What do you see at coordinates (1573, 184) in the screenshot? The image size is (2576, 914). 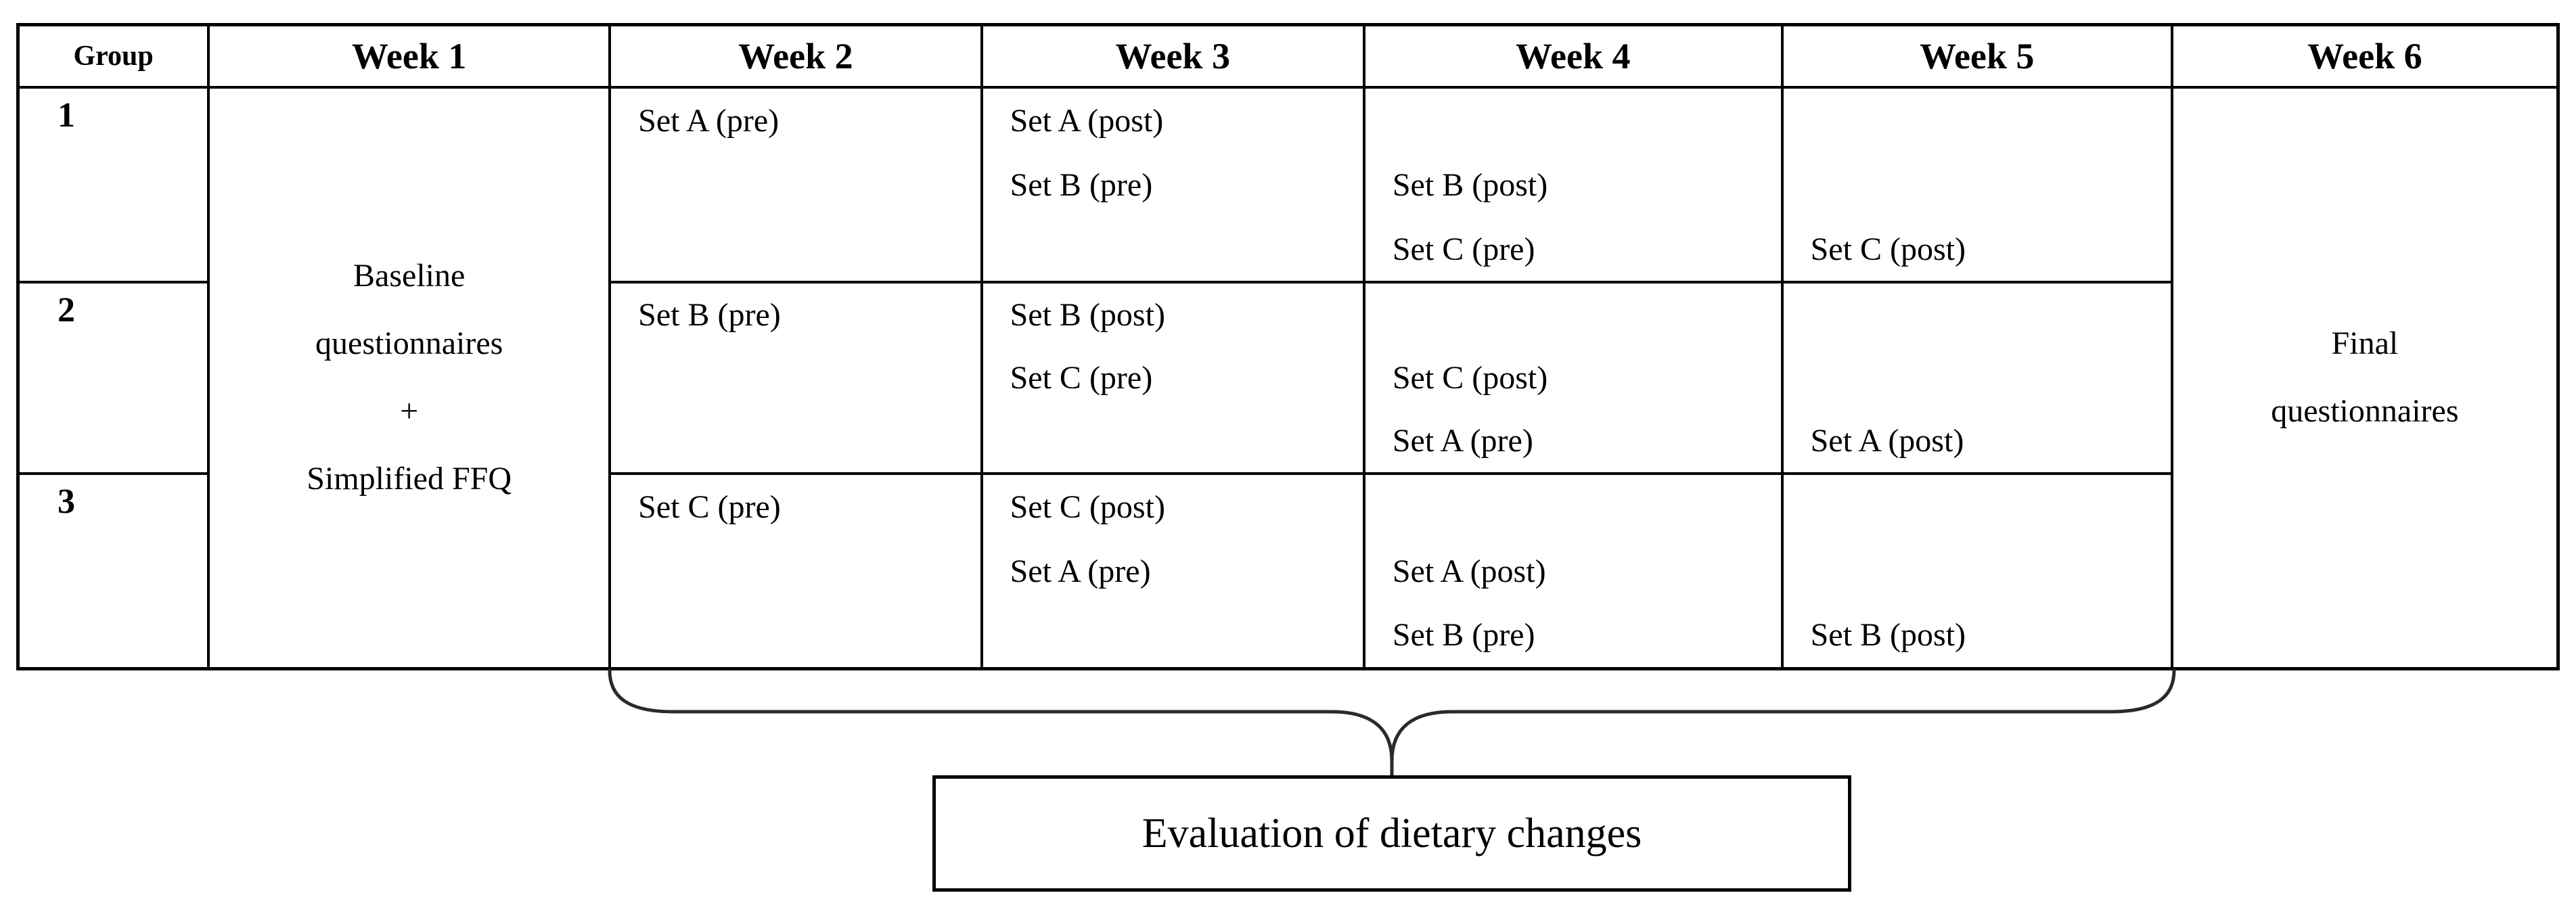 I see `cell-group1-week4: Set B (post) Set C (pre)` at bounding box center [1573, 184].